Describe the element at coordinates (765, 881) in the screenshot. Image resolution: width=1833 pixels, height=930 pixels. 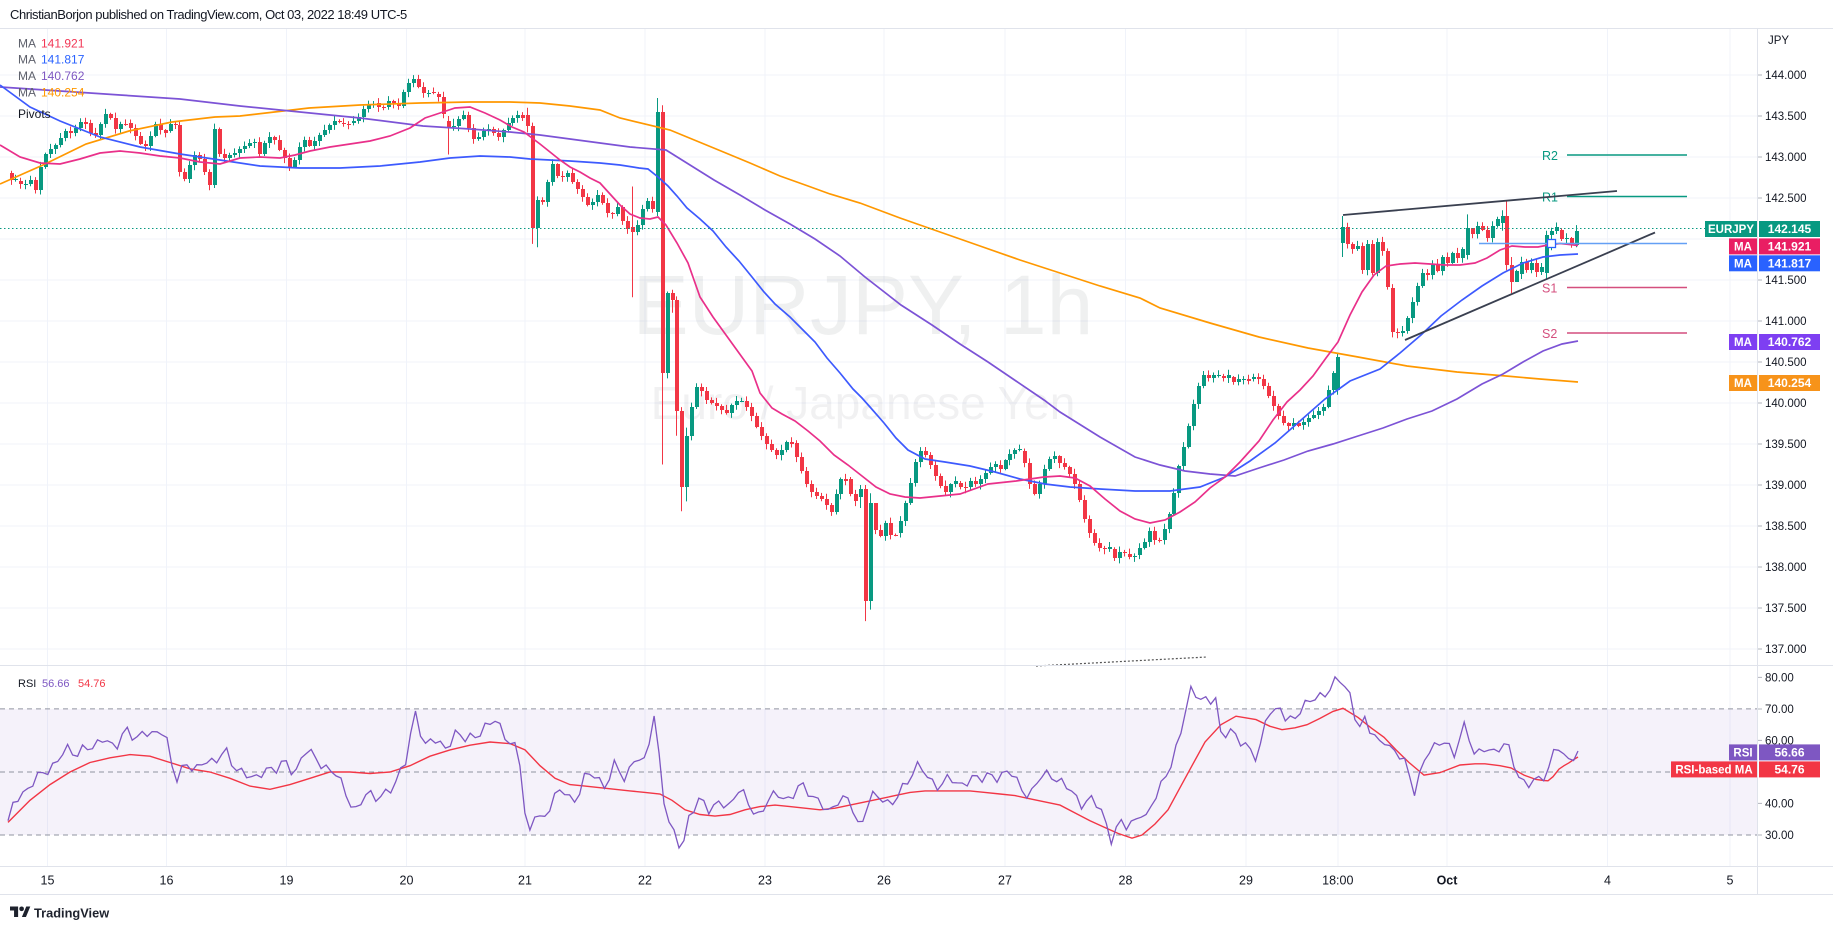
I see `svg-text: 23` at that location.